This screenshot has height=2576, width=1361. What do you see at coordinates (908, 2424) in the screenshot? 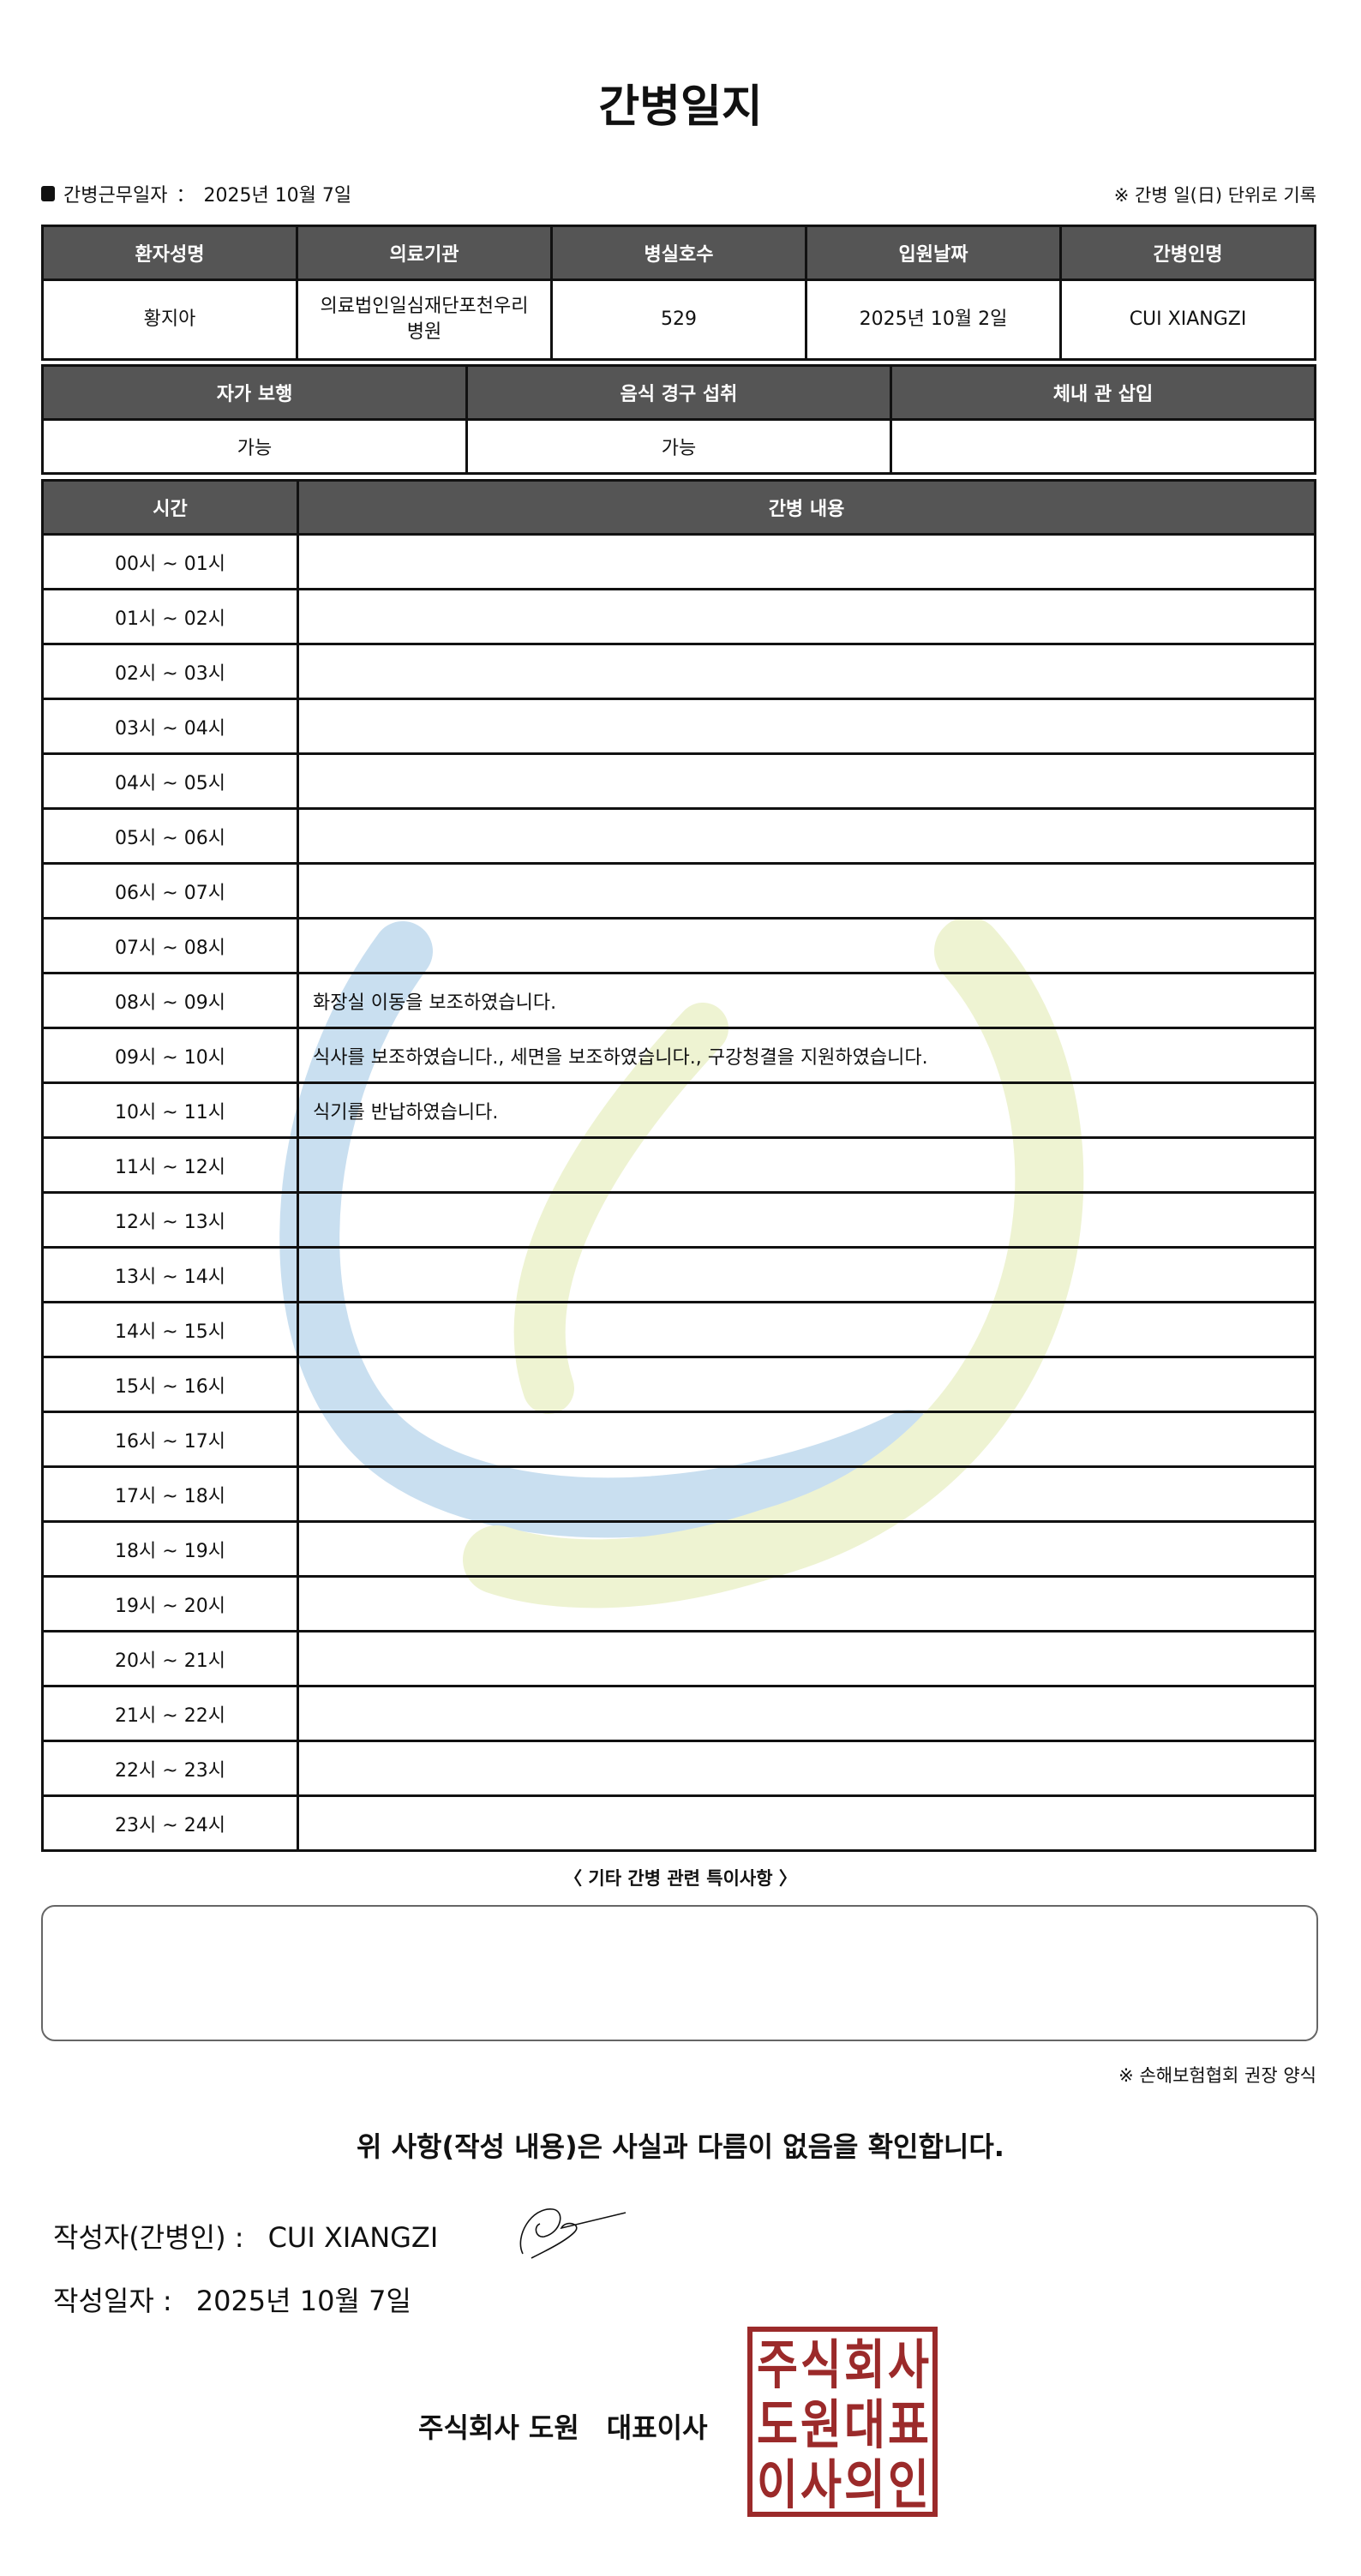
I see `seal-char: 표` at bounding box center [908, 2424].